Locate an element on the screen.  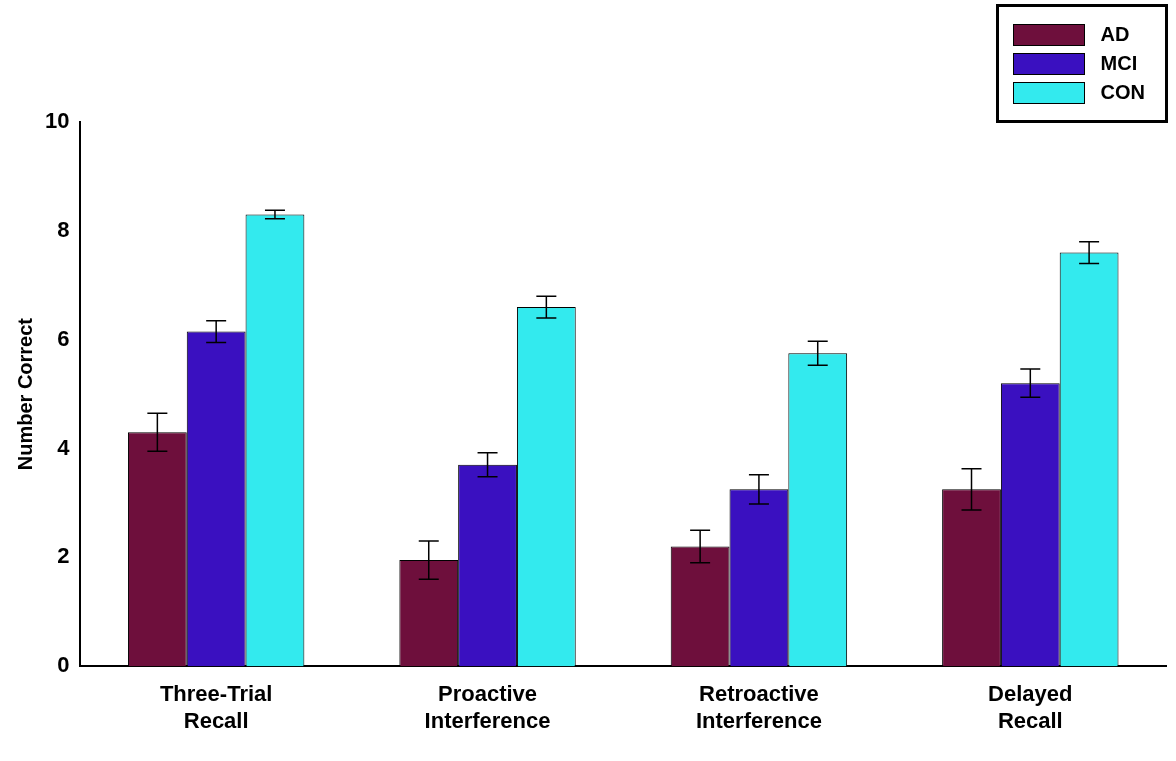
y-tick-label: 6 is located at coordinates (63, 338).